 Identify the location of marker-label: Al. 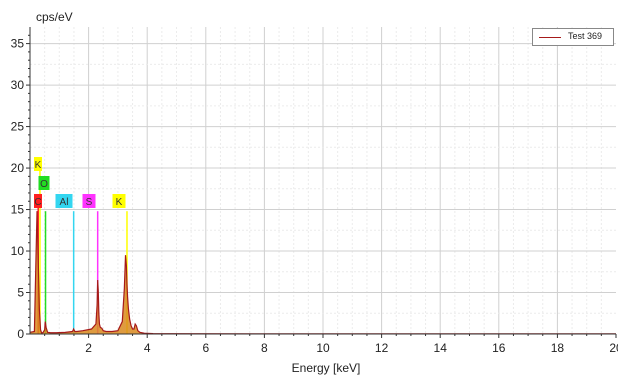
(64, 202).